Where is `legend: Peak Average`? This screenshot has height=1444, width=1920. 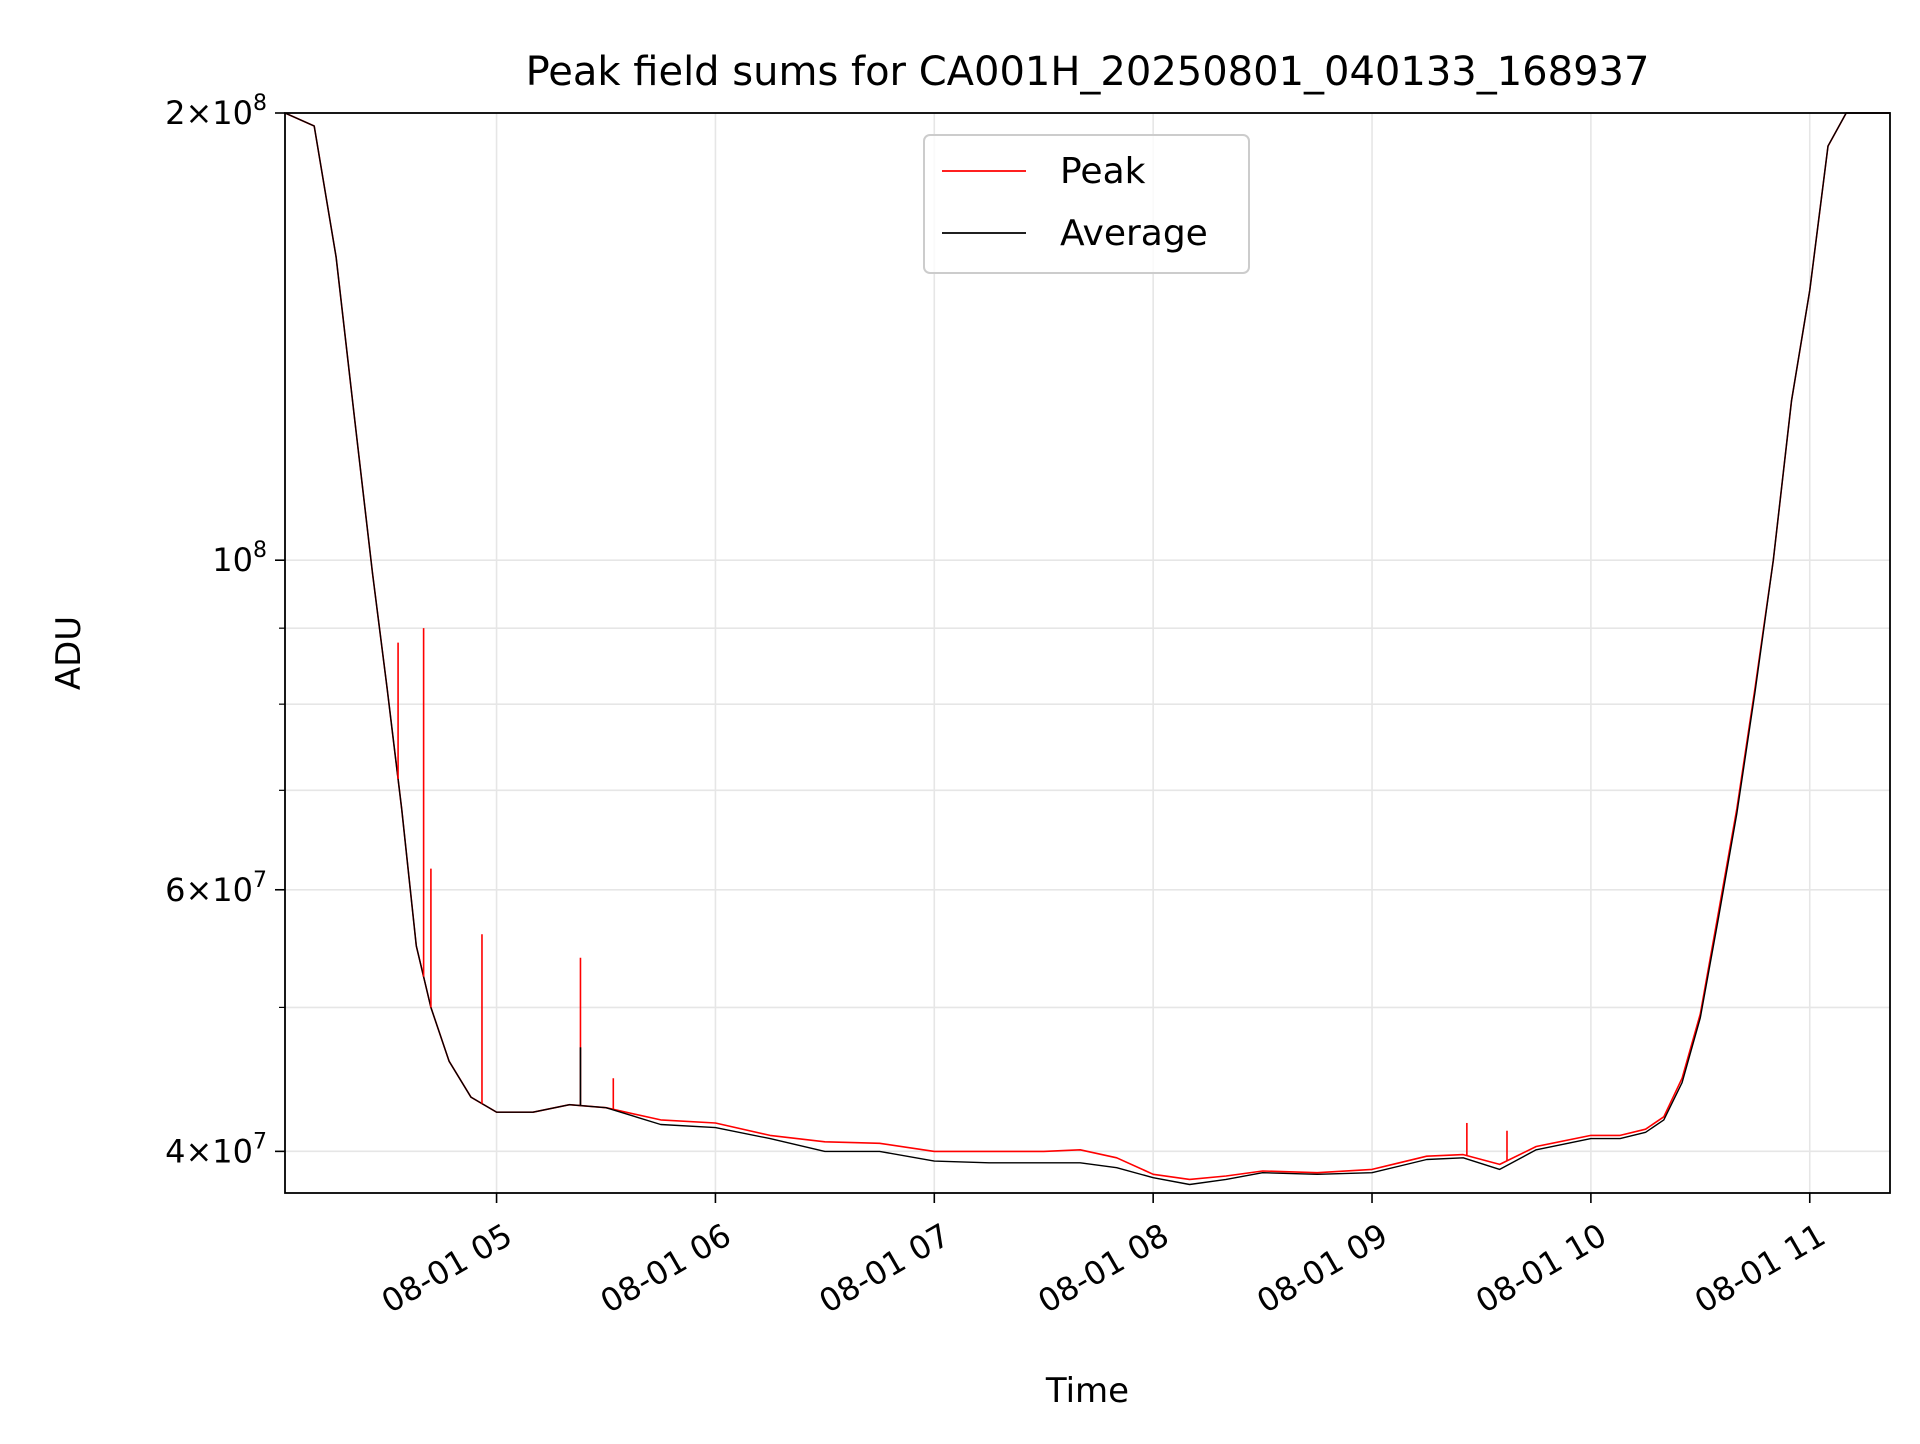 legend: Peak Average is located at coordinates (1086, 204).